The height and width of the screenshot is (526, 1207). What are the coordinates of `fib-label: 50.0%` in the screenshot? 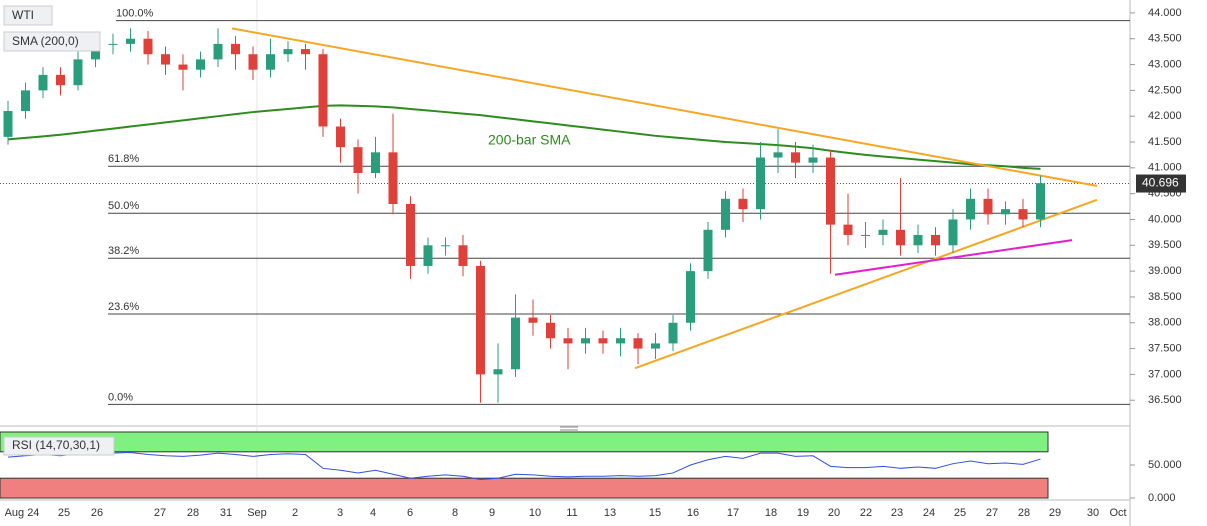 It's located at (123, 206).